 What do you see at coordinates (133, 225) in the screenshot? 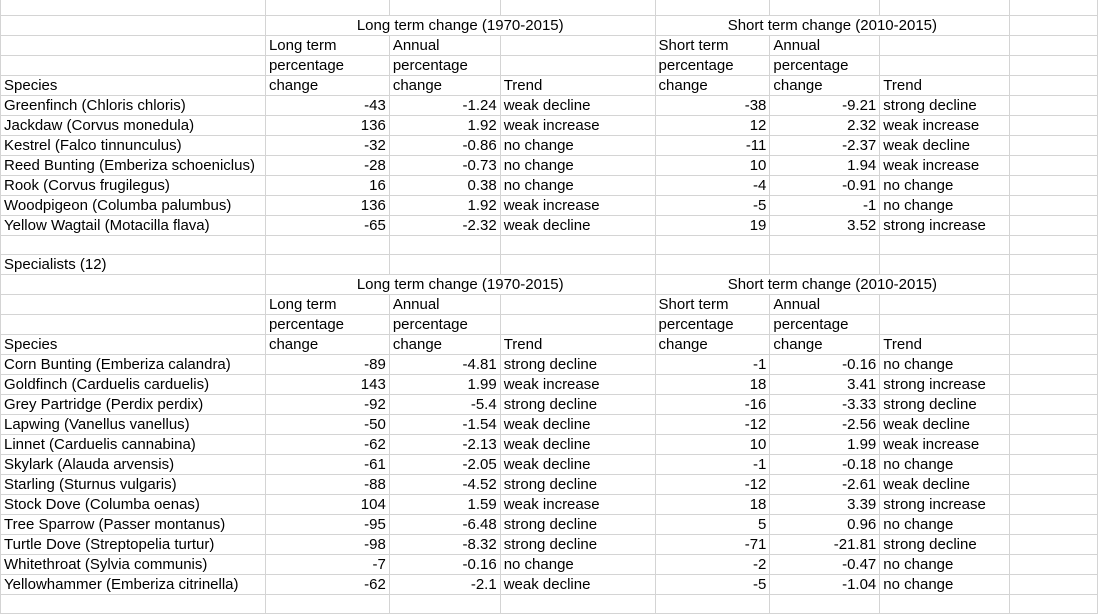
I see `species-cell: Yellow Wagtail (Motacilla flava)` at bounding box center [133, 225].